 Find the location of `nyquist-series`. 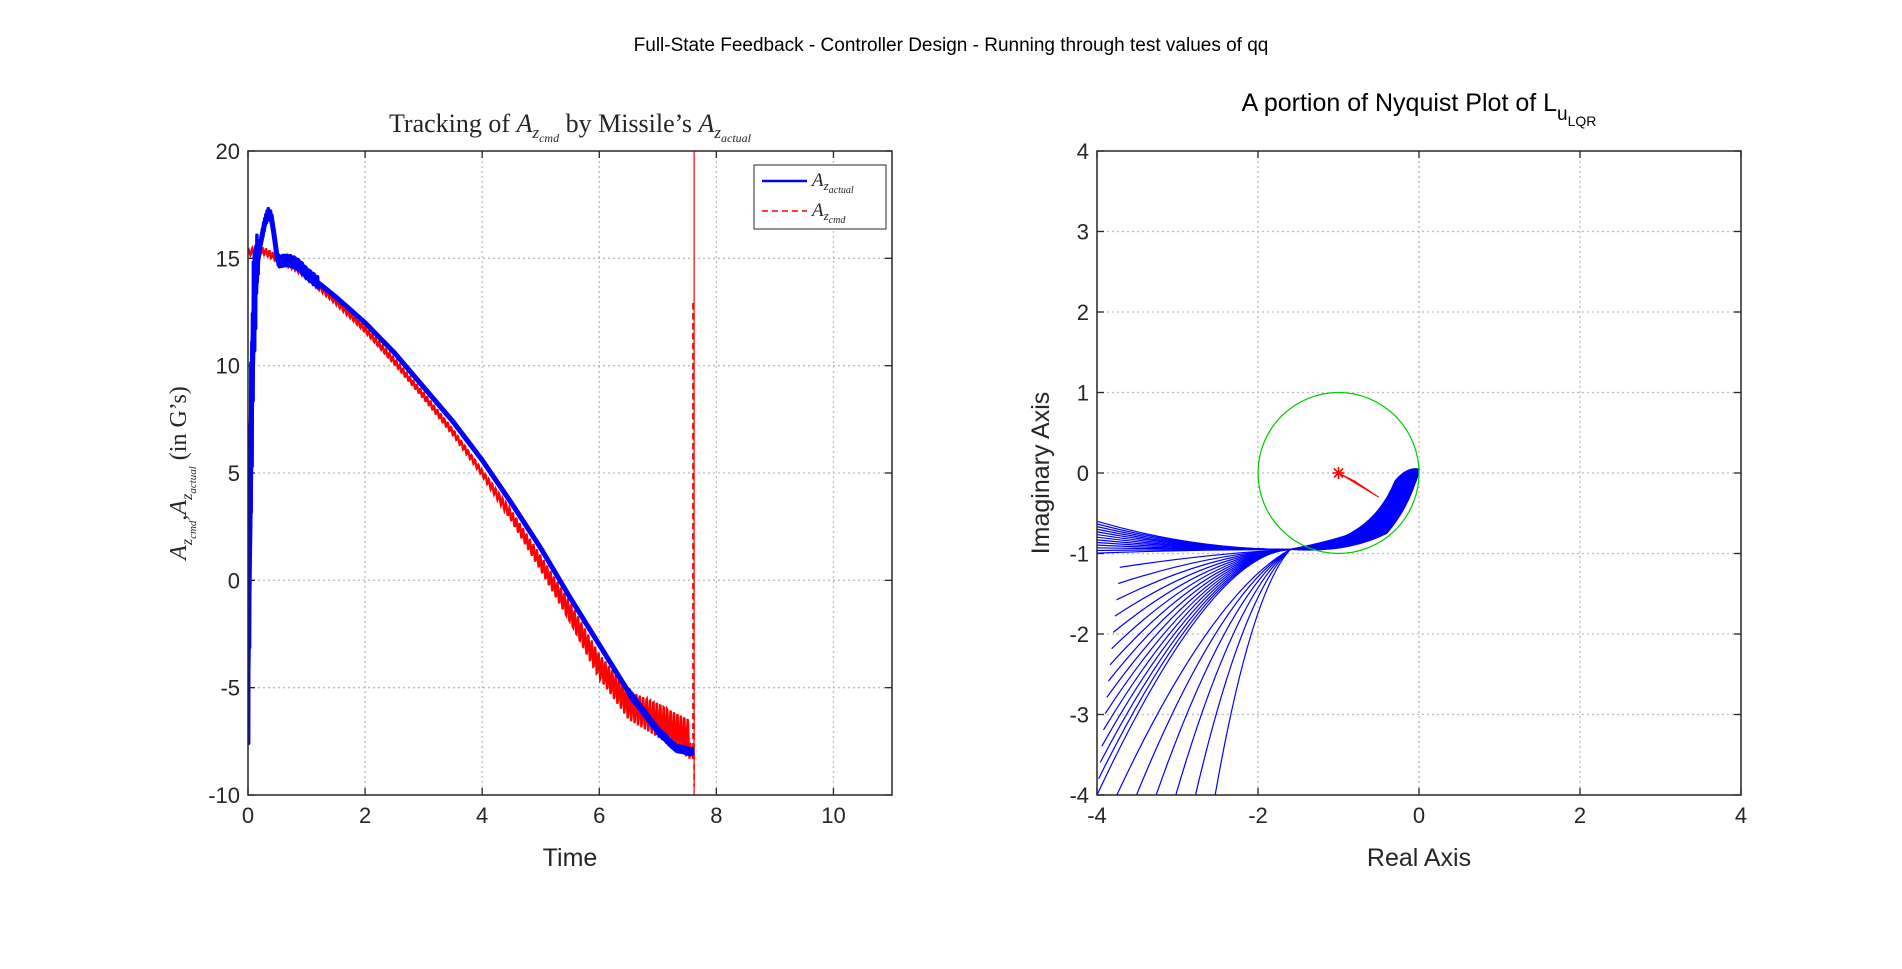

nyquist-series is located at coordinates (1258, 593).